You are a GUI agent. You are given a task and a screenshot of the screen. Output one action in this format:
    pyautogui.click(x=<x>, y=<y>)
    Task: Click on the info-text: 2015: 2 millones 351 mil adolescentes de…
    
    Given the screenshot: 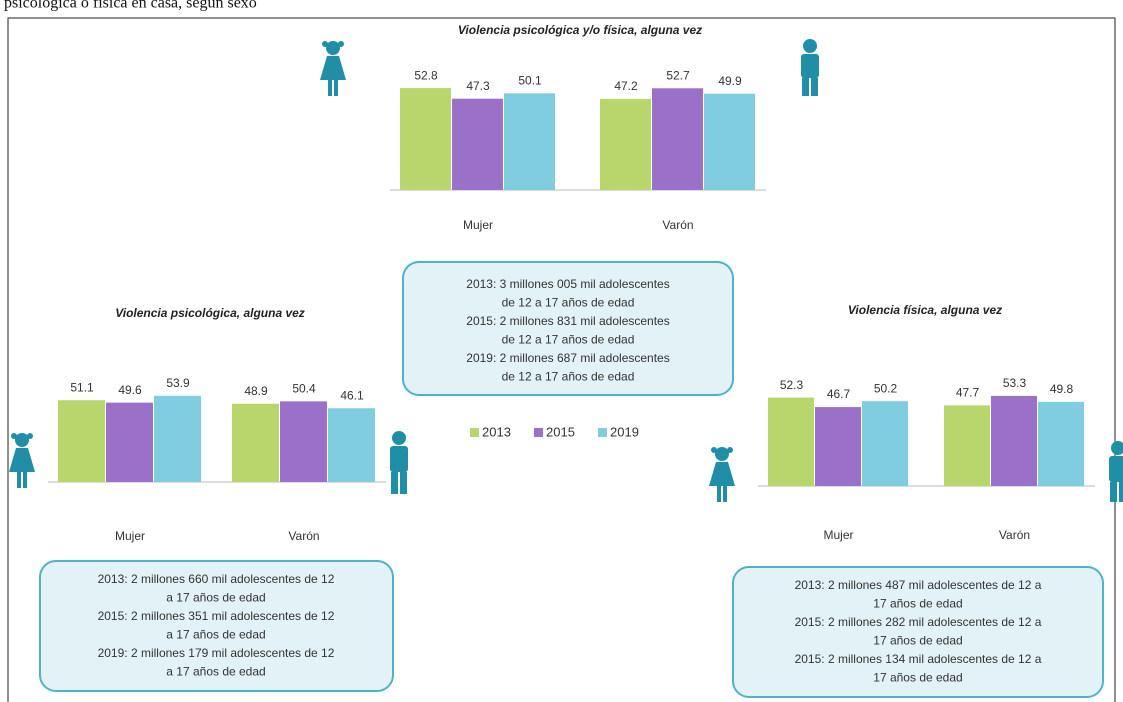 What is the action you would take?
    pyautogui.click(x=216, y=616)
    